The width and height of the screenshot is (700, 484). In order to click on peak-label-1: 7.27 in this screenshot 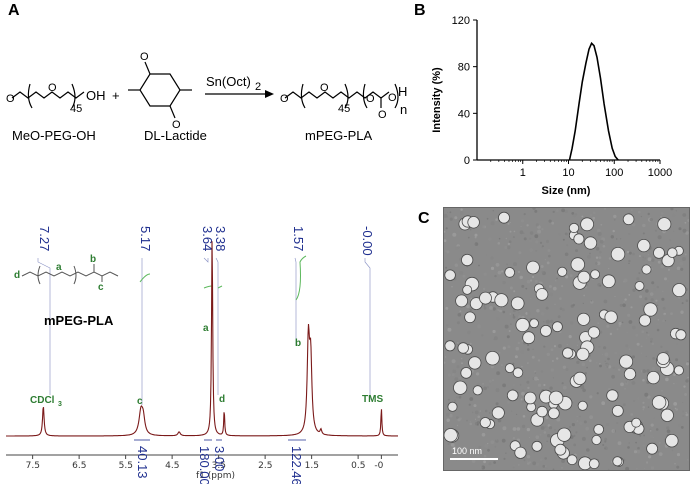, I will do `click(44, 238)`.